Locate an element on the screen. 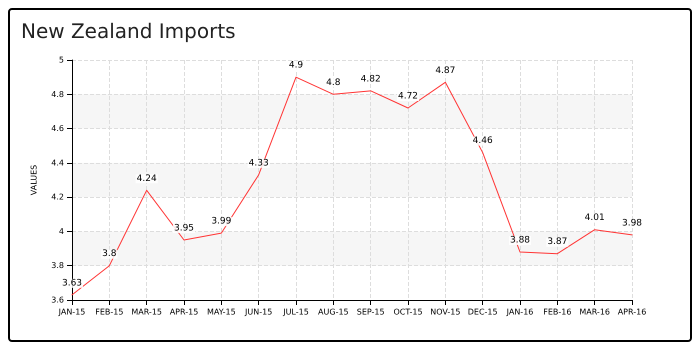 The image size is (700, 350). data-label: 4.72 is located at coordinates (408, 97).